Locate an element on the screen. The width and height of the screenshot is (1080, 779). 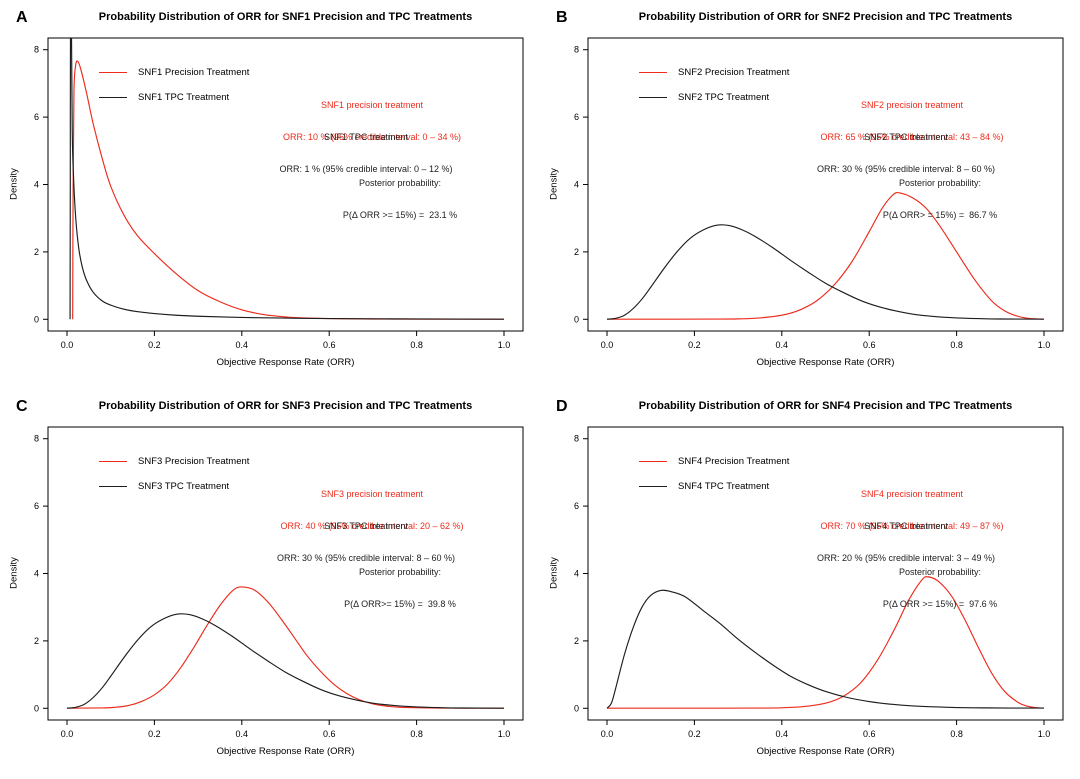
legend-item-tpc: SNF1 TPC Treatment is located at coordinates (174, 97).